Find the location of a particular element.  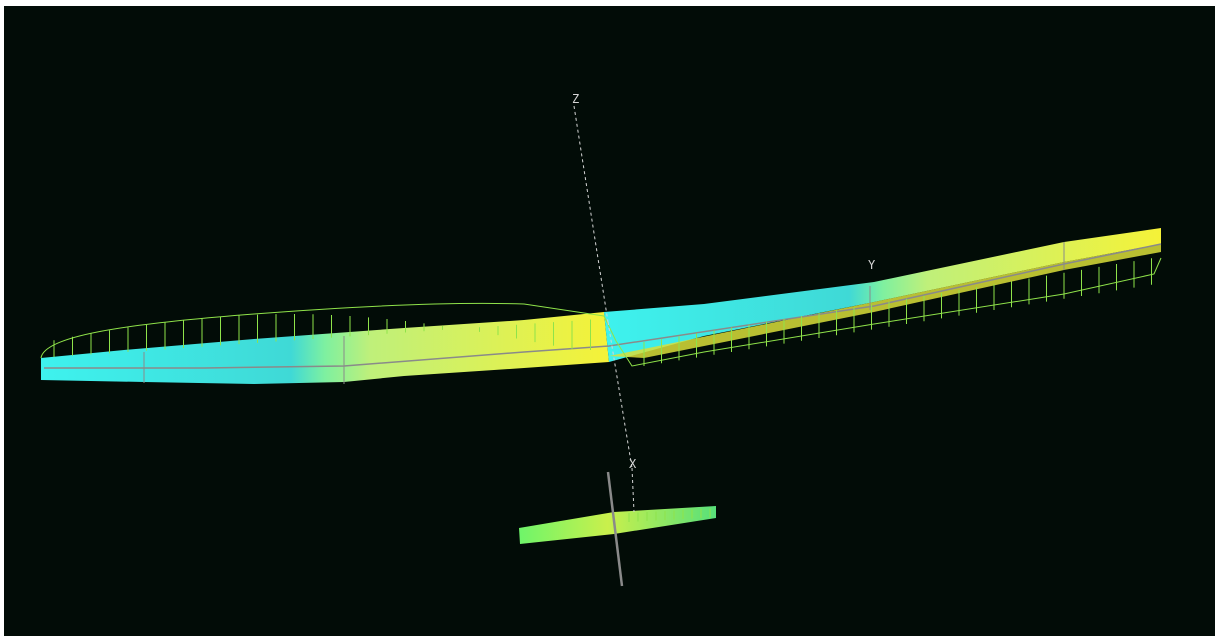

tail-surface is located at coordinates (617, 525).